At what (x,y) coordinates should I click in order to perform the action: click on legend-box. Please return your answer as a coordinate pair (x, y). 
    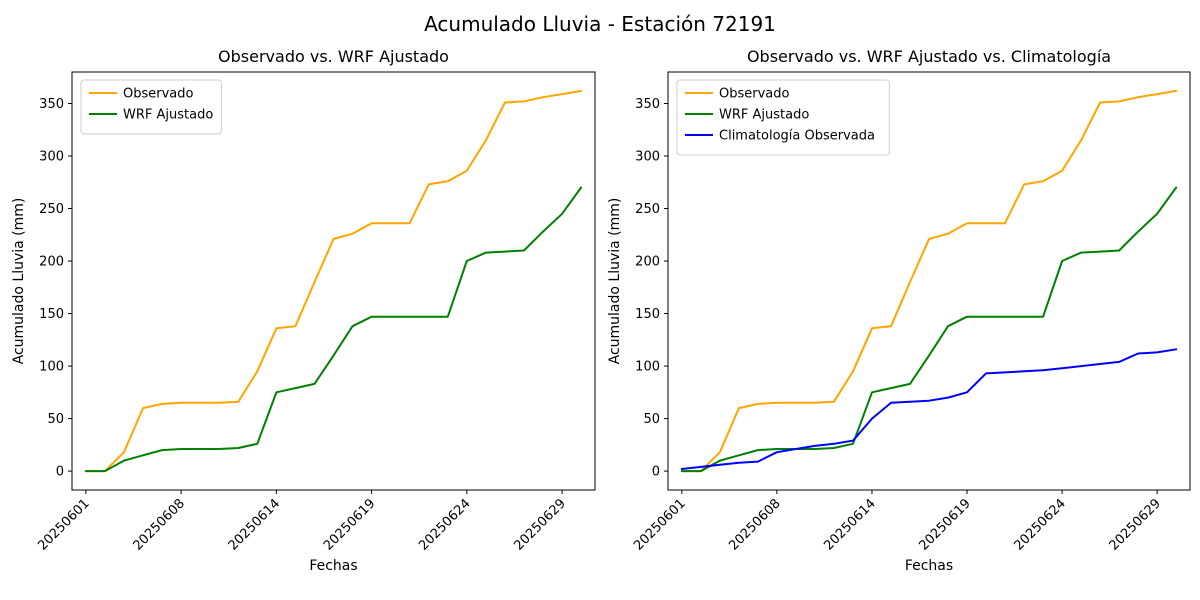
    Looking at the image, I should click on (783, 117).